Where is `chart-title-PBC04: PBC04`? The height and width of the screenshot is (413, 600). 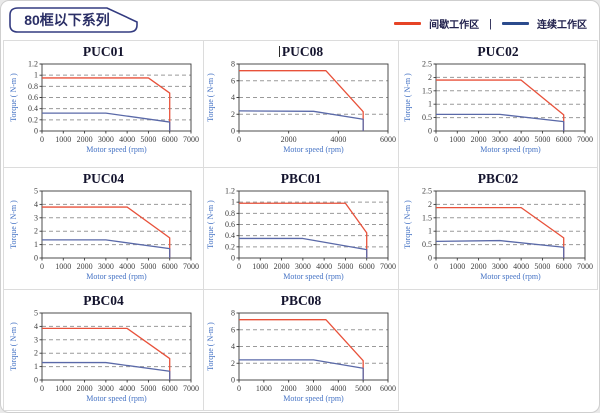
chart-title-PBC04: PBC04 is located at coordinates (103, 300).